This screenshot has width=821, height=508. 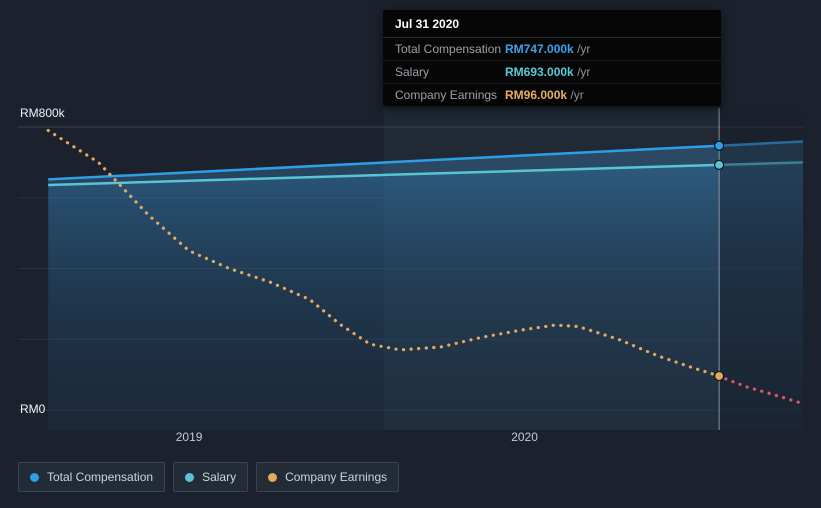 What do you see at coordinates (446, 95) in the screenshot?
I see `tooltip-label: Company Earnings` at bounding box center [446, 95].